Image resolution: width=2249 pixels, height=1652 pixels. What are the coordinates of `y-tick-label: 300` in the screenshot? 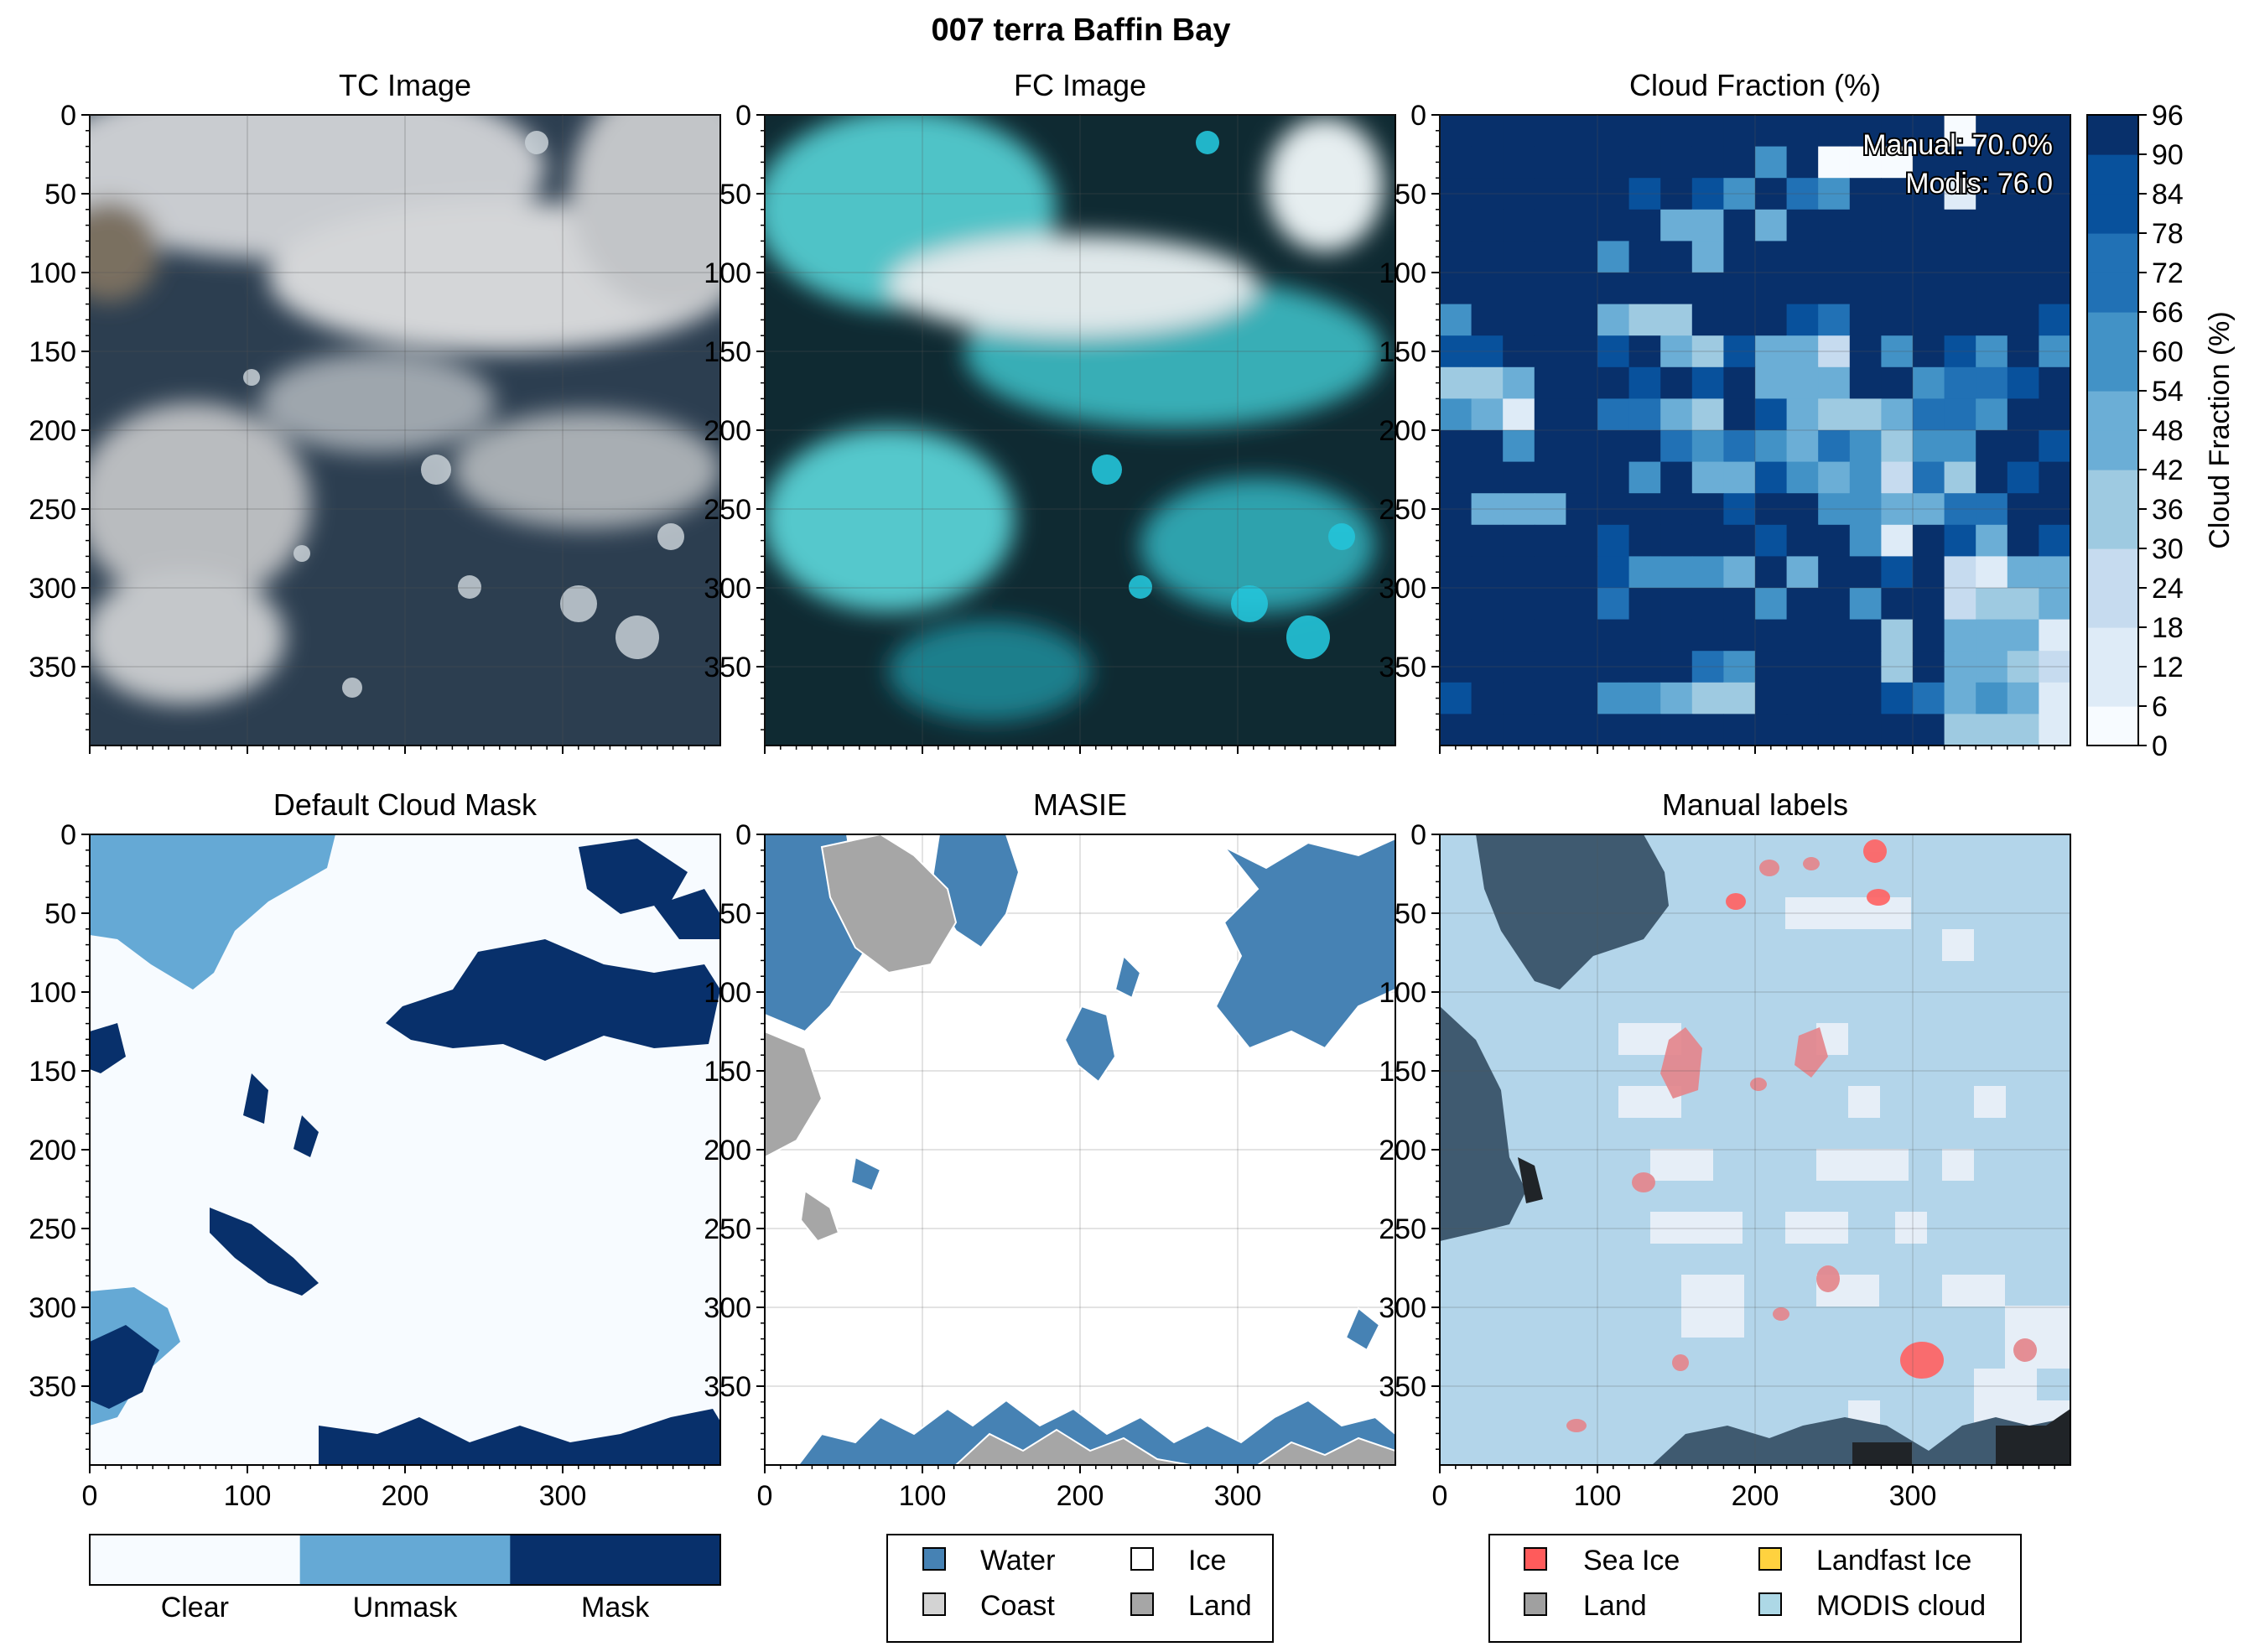 It's located at (1402, 589).